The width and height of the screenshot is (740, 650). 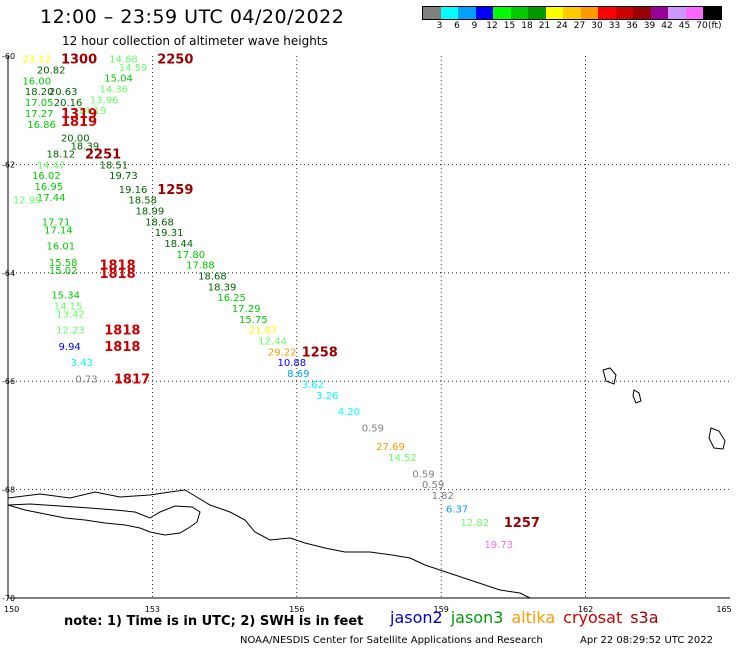 I want to click on colorbar-labels: 3 6 9 12 15 18 21 24 27 30 33 36 39 42 45 70 (ft), so click(x=579, y=27).